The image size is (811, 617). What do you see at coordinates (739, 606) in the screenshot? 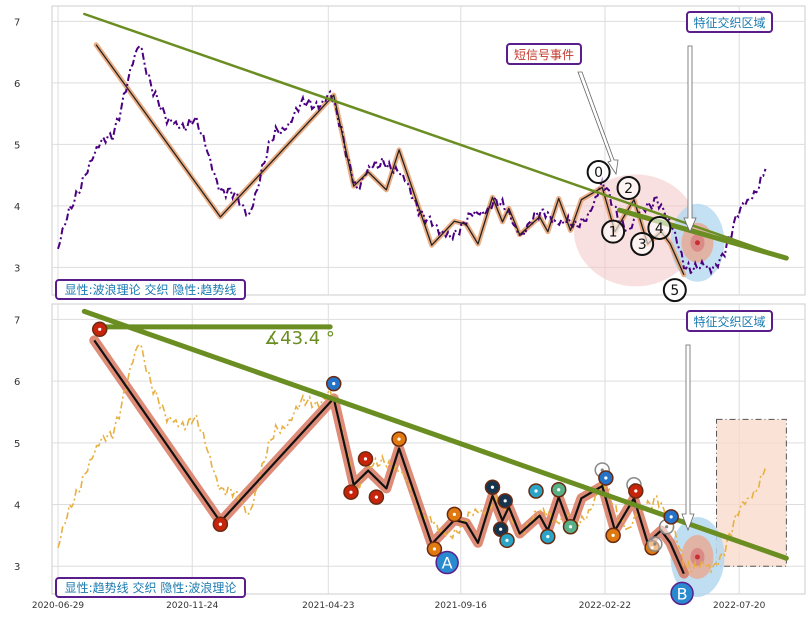
I see `x-tick-label: 2022-07-20` at bounding box center [739, 606].